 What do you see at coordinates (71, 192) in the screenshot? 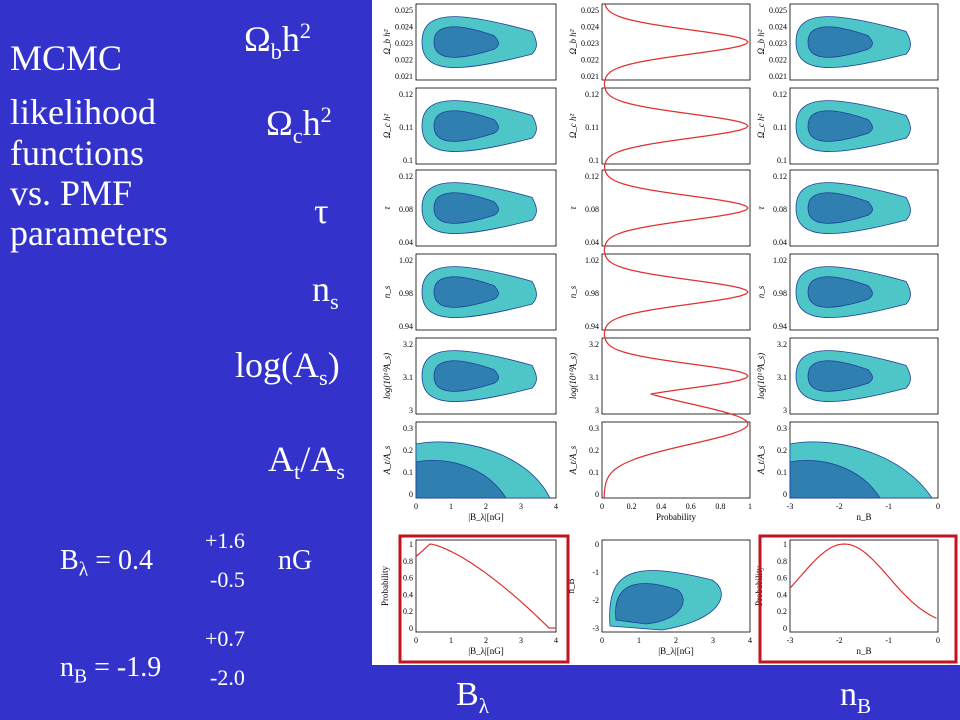
I see `title-line: vs. PMF` at bounding box center [71, 192].